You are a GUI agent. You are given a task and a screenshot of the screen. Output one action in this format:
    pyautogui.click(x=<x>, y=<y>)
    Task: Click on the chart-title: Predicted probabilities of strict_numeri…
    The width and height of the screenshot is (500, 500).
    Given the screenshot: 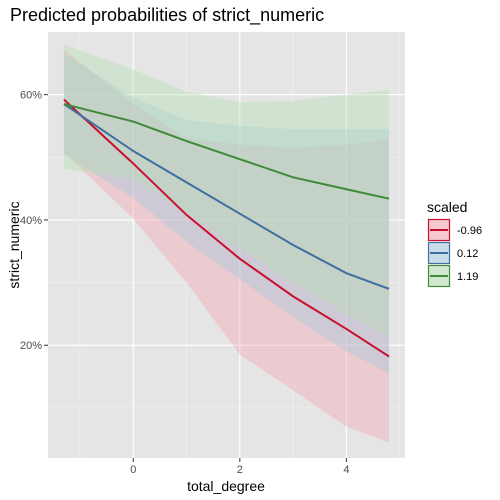 What is the action you would take?
    pyautogui.click(x=167, y=15)
    